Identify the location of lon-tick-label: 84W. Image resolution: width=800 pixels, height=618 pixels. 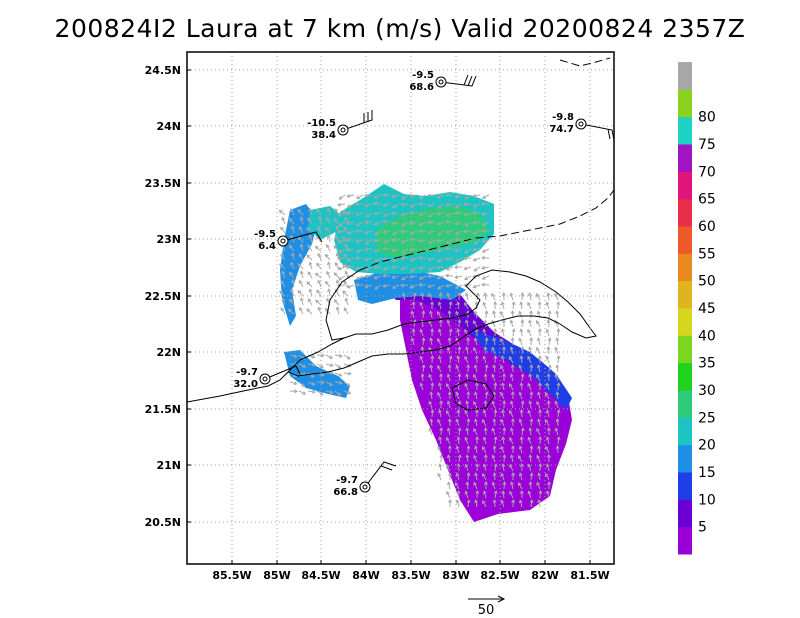
(365, 575).